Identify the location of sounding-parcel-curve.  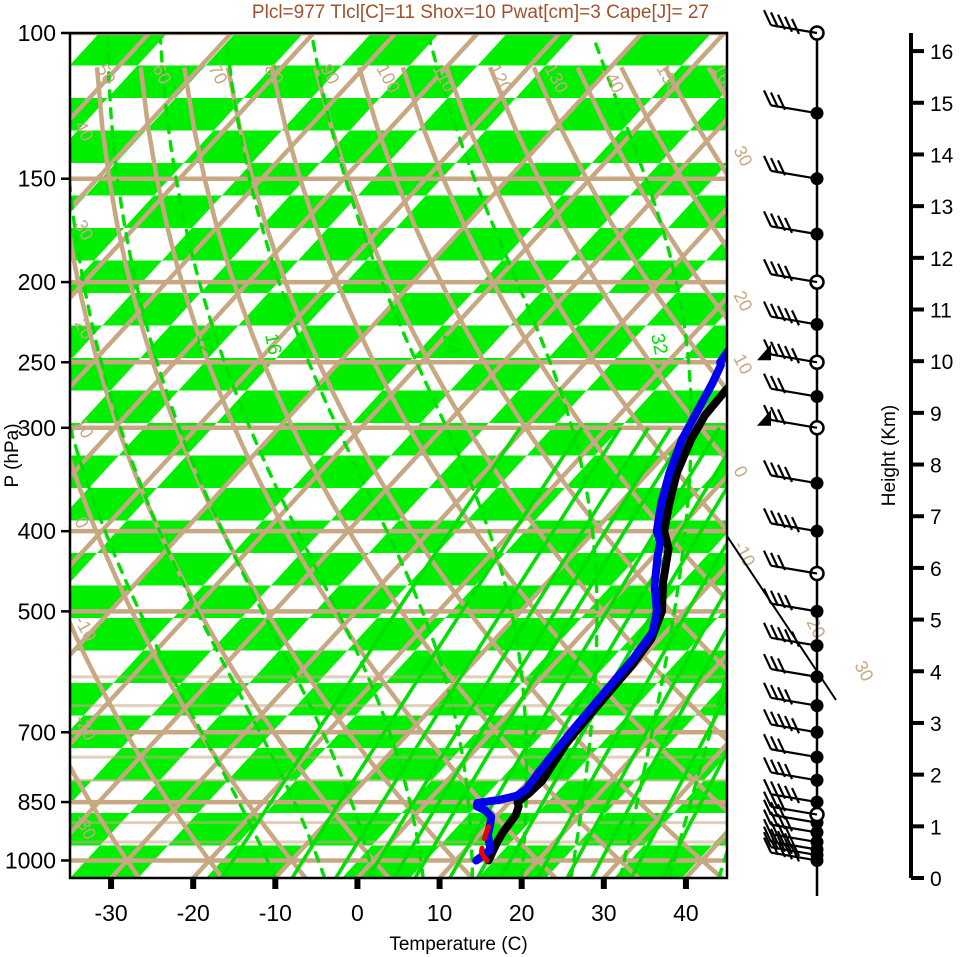
(485, 843).